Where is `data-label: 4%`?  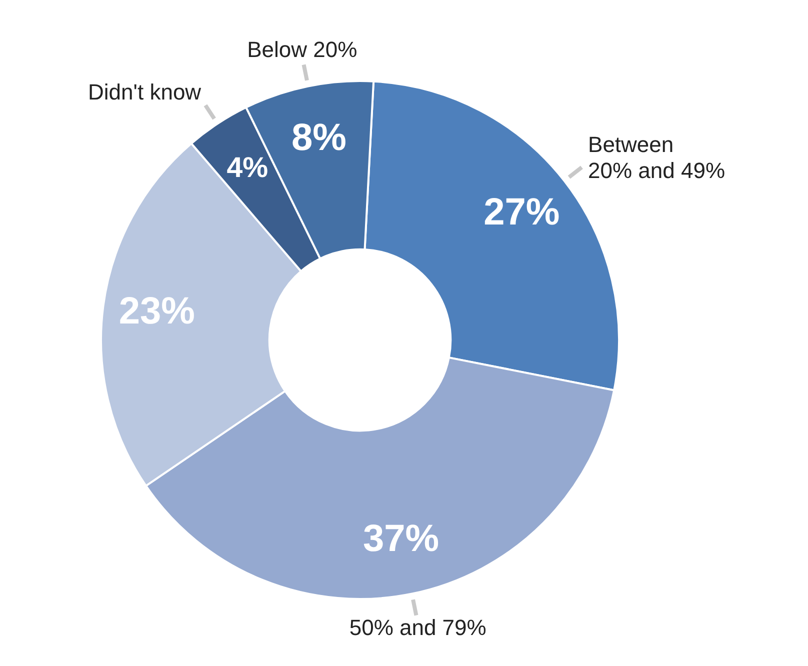
data-label: 4% is located at coordinates (247, 168).